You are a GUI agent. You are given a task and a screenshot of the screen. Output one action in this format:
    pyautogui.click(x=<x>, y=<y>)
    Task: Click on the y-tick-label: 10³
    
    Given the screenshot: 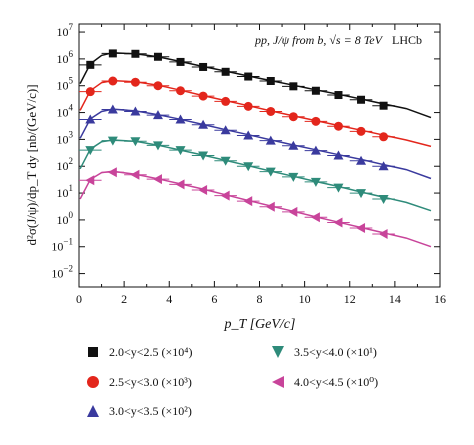 What is the action you would take?
    pyautogui.click(x=65, y=137)
    